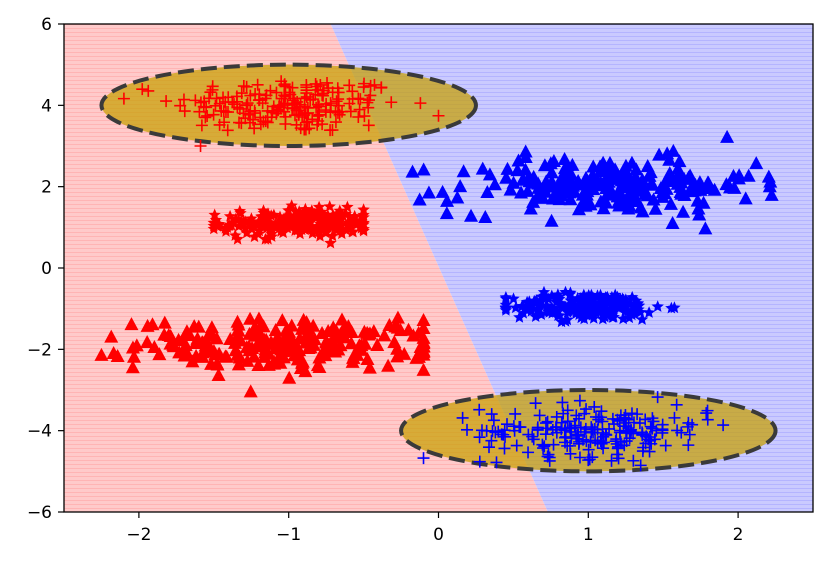 The image size is (830, 565). Describe the element at coordinates (46, 25) in the screenshot. I see `y-tick-label: 6` at that location.